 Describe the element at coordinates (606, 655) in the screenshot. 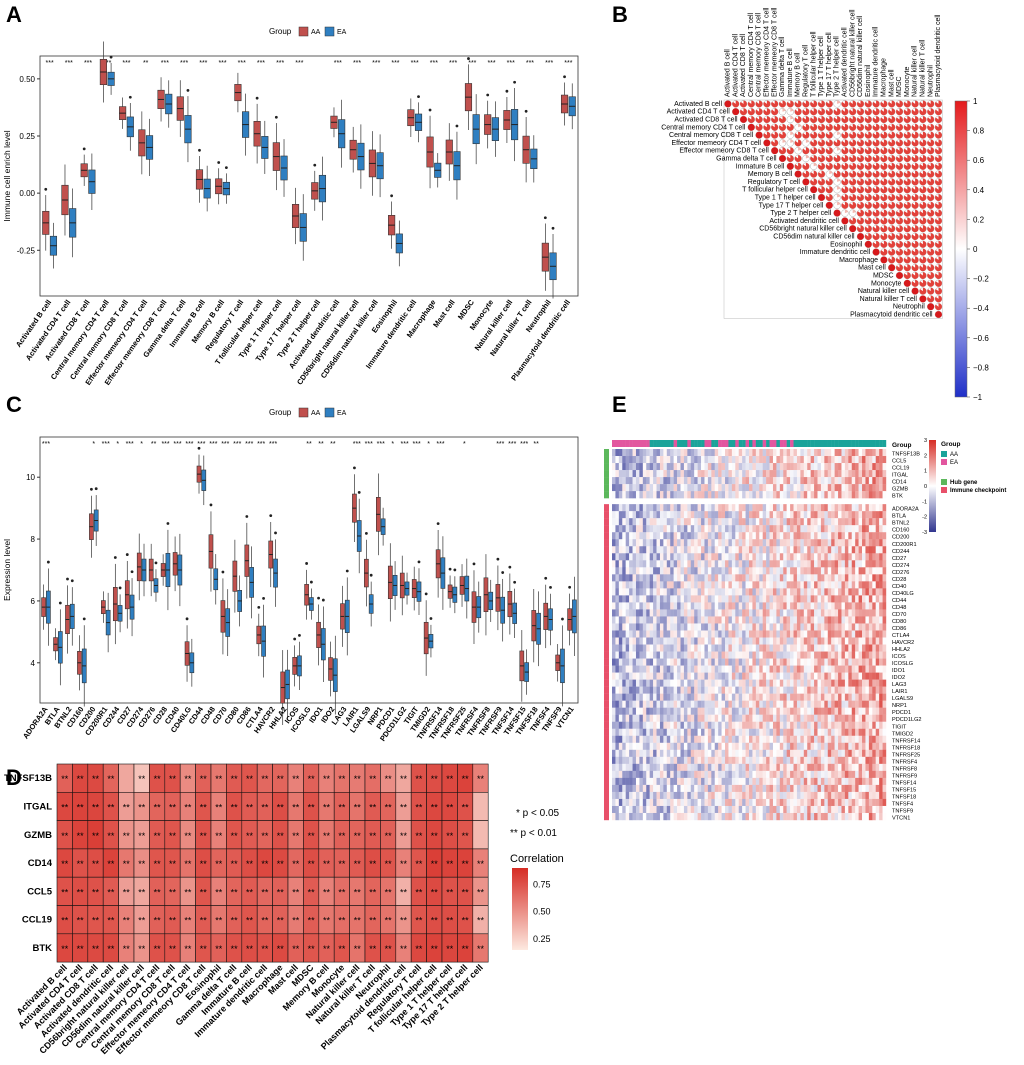

I see `row-annotation-cell` at that location.